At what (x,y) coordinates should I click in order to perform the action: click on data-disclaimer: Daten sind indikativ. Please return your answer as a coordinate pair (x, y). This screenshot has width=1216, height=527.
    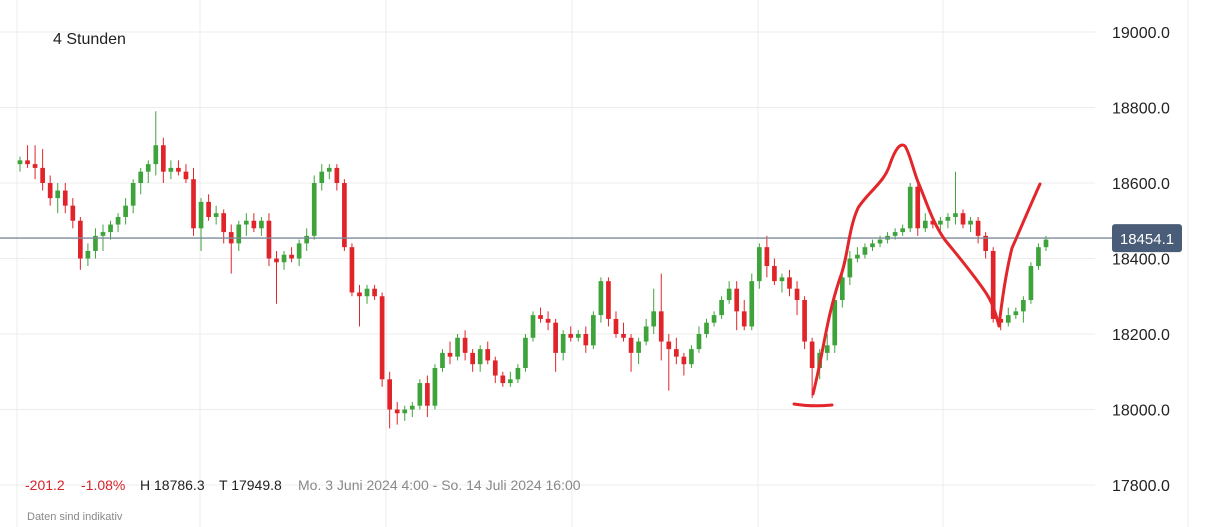
    Looking at the image, I should click on (75, 517).